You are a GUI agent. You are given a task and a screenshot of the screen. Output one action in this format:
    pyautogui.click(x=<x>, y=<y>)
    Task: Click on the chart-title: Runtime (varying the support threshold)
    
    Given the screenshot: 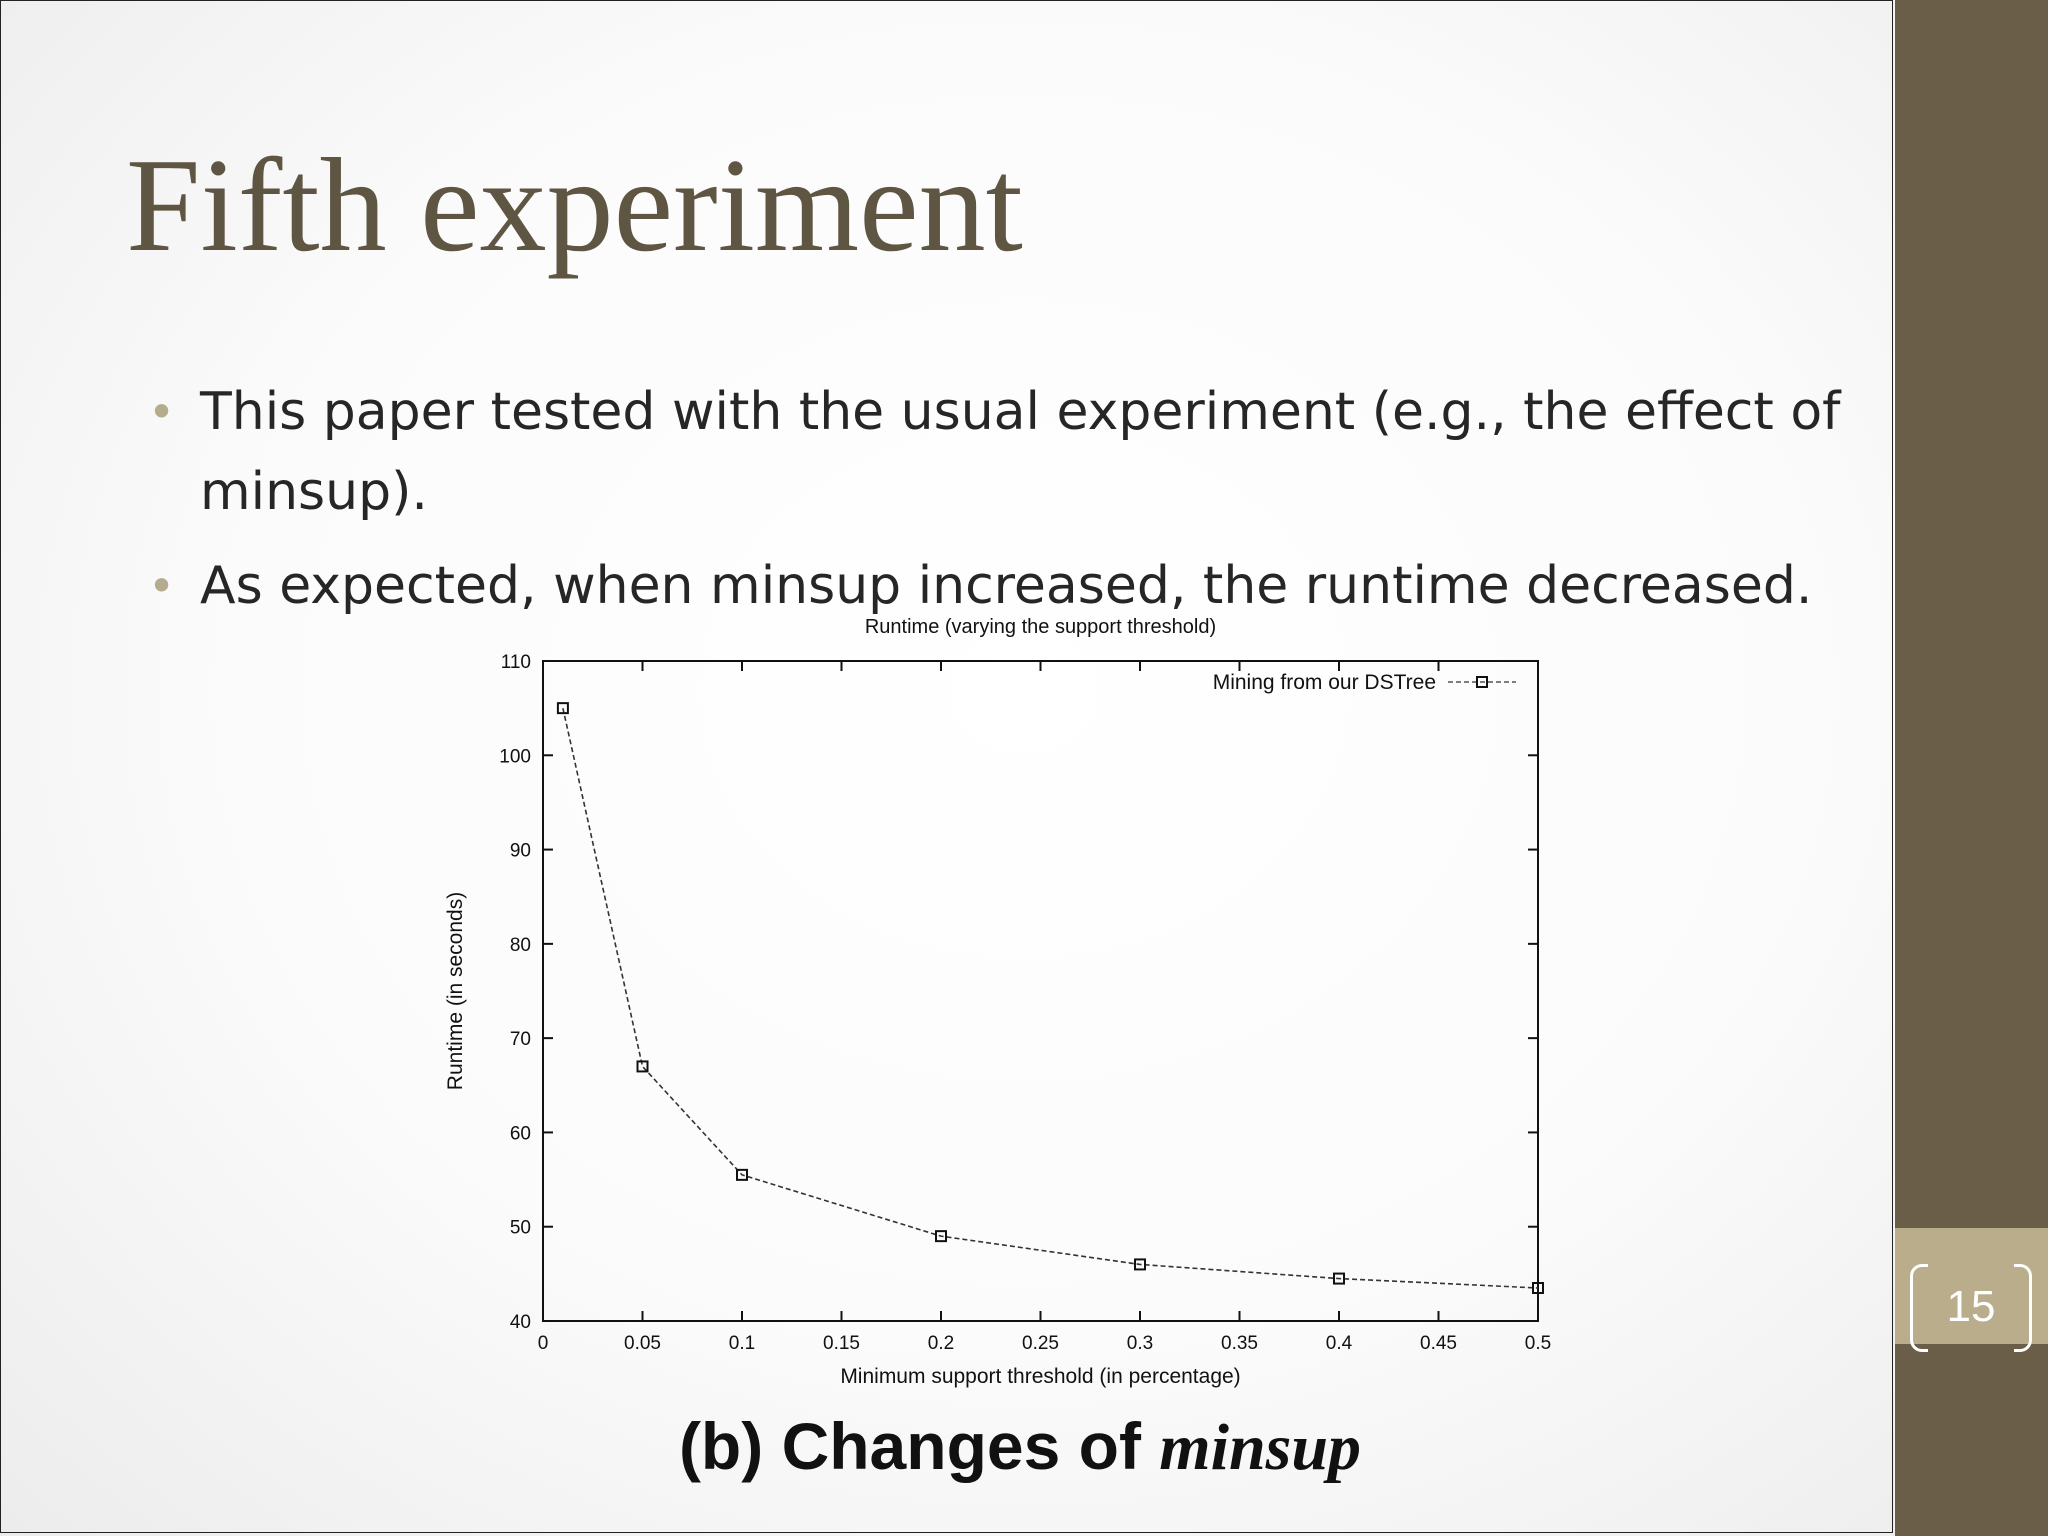 What is the action you would take?
    pyautogui.click(x=1040, y=627)
    